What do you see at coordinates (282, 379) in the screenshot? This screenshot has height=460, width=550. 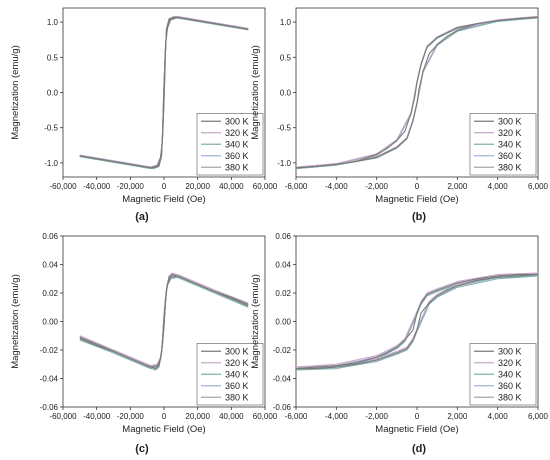 I see `y-tick-label: -0.04` at bounding box center [282, 379].